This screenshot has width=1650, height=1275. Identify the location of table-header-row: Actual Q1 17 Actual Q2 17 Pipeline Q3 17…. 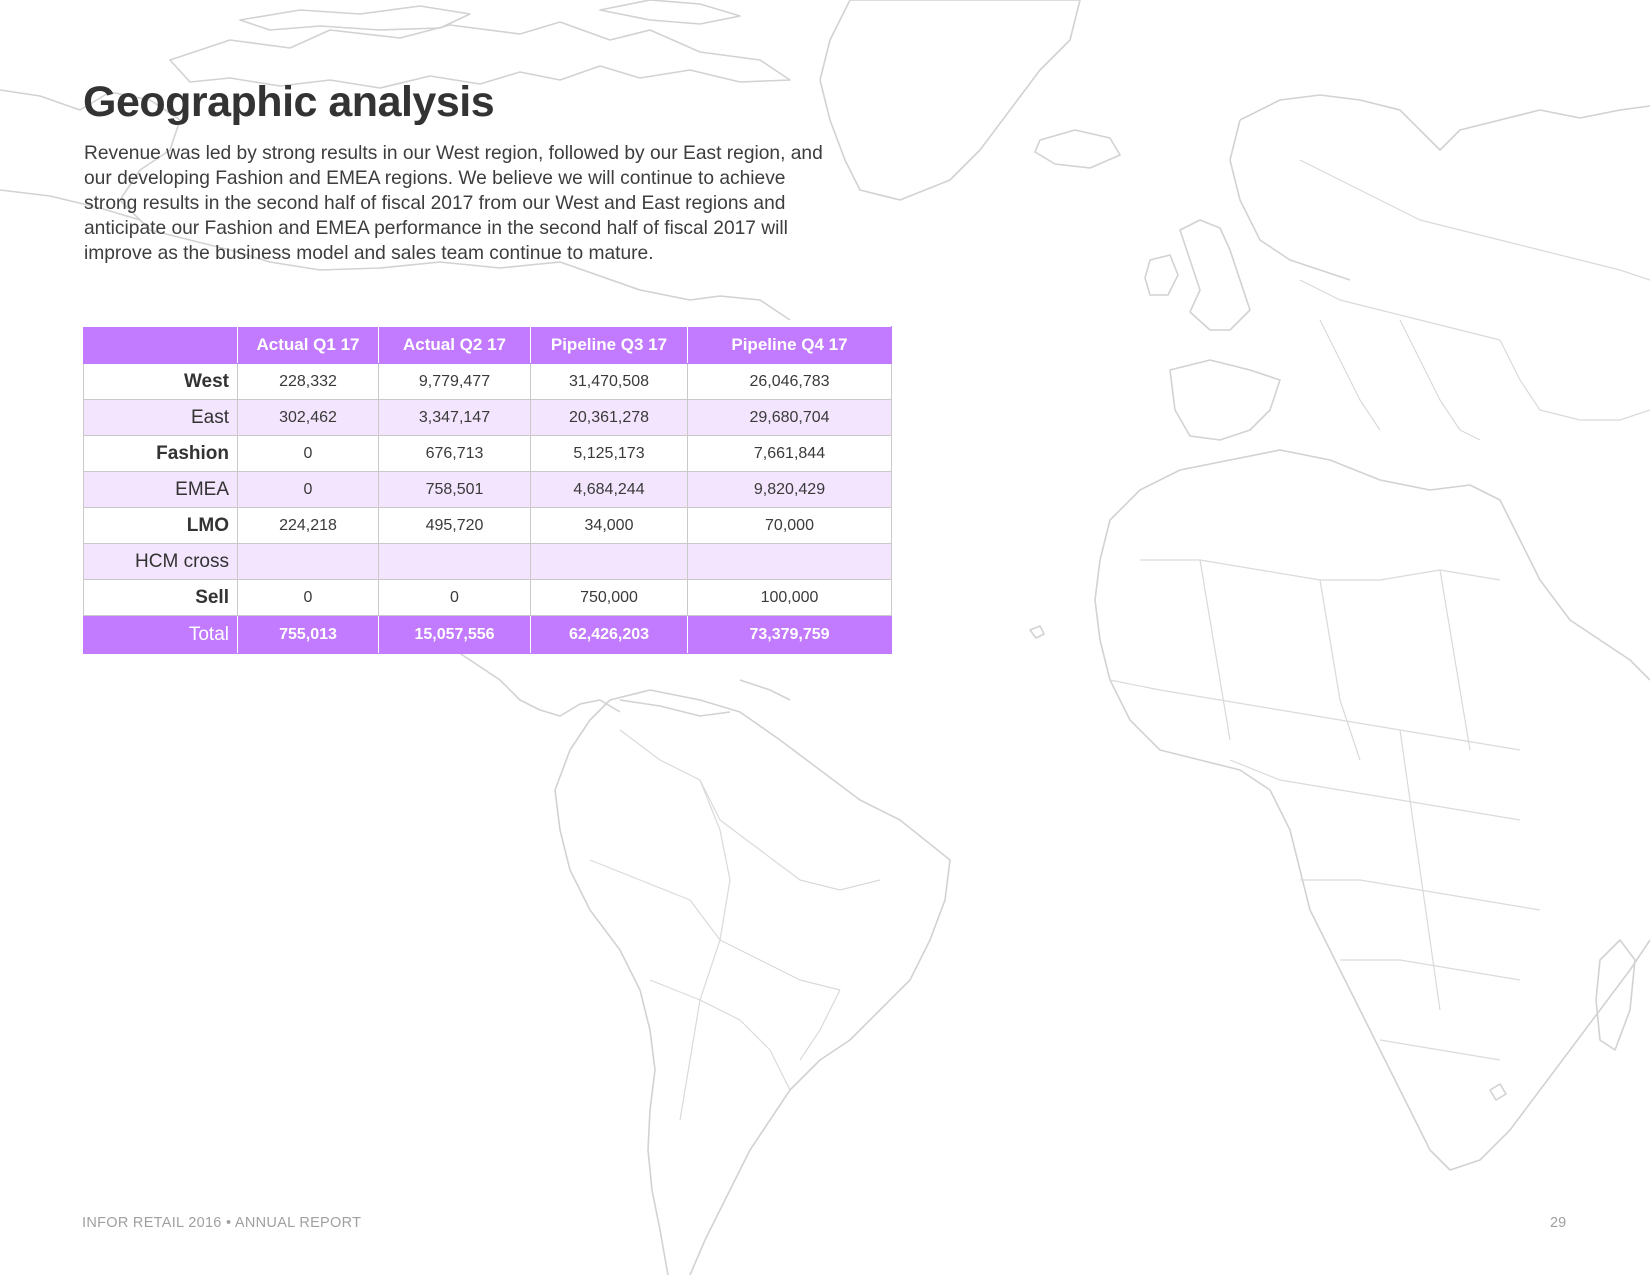
(487, 345).